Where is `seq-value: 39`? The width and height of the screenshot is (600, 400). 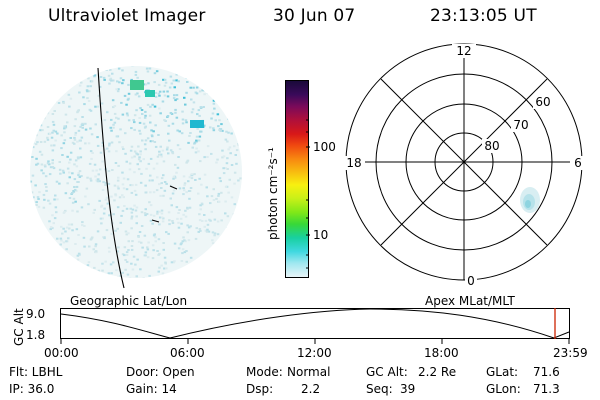
seq-value: 39 is located at coordinates (408, 389).